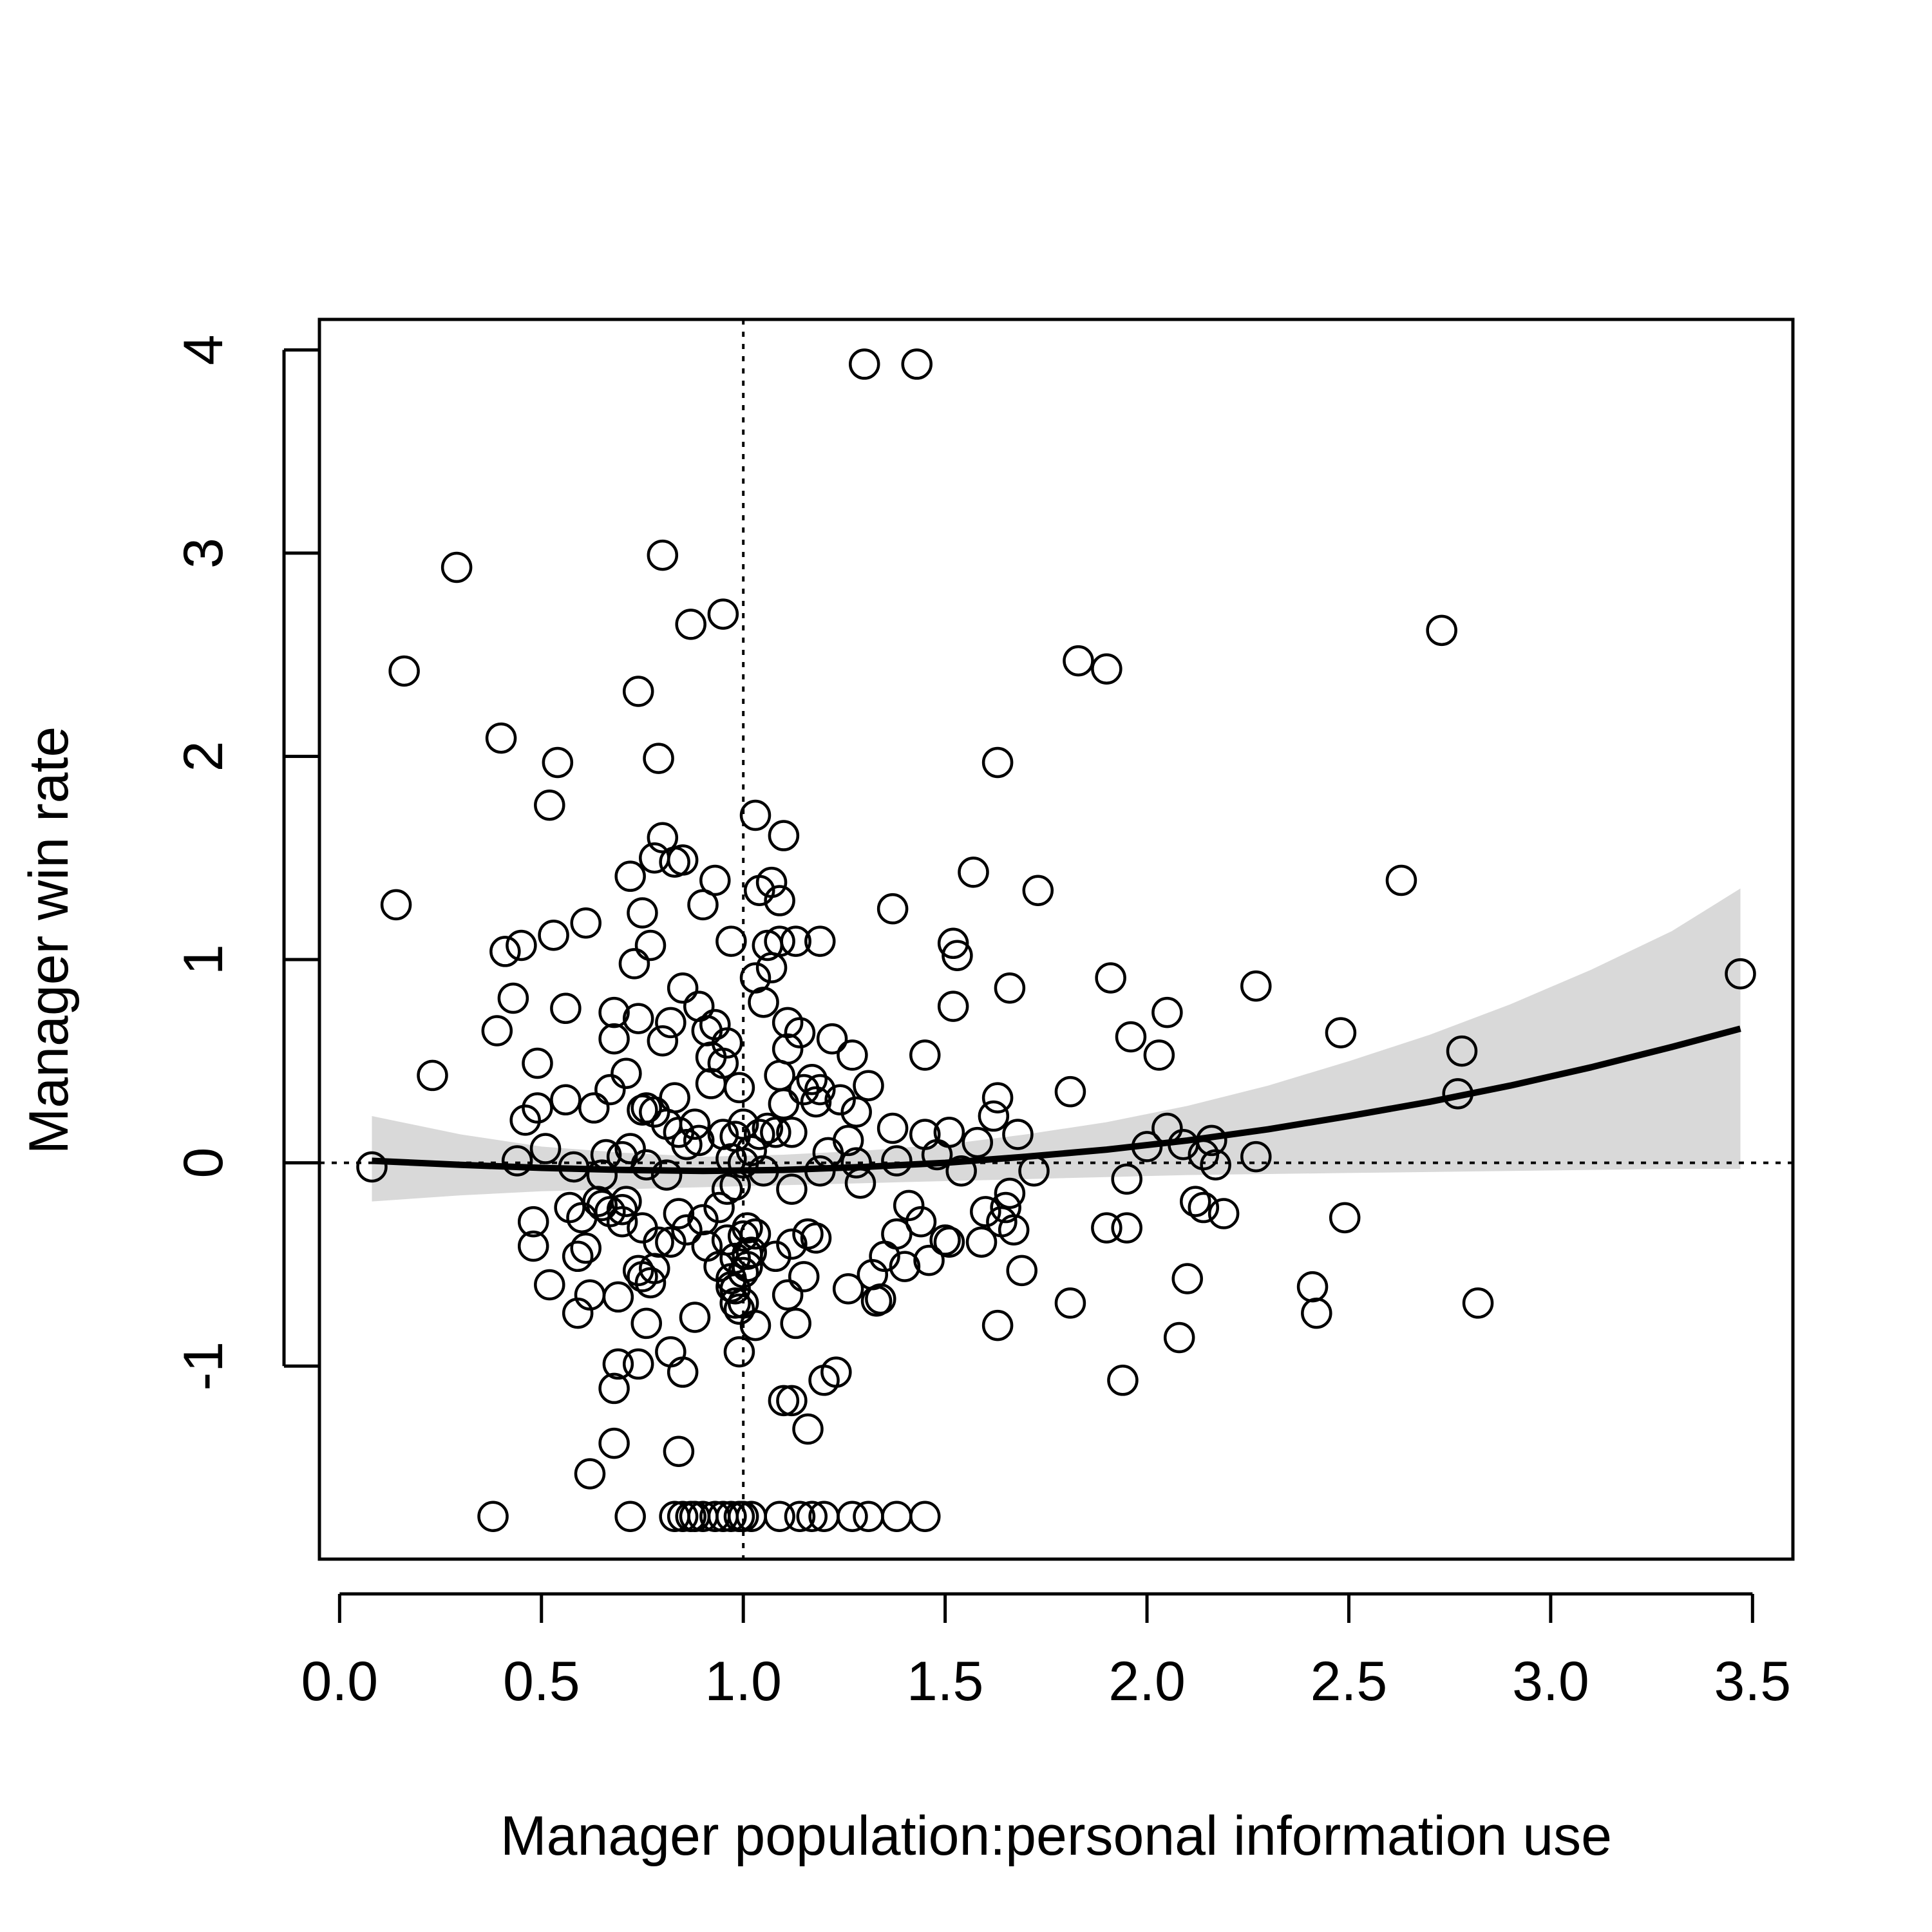 The width and height of the screenshot is (1932, 1932). Describe the element at coordinates (1349, 1682) in the screenshot. I see `x-tick-label: 2.5` at that location.